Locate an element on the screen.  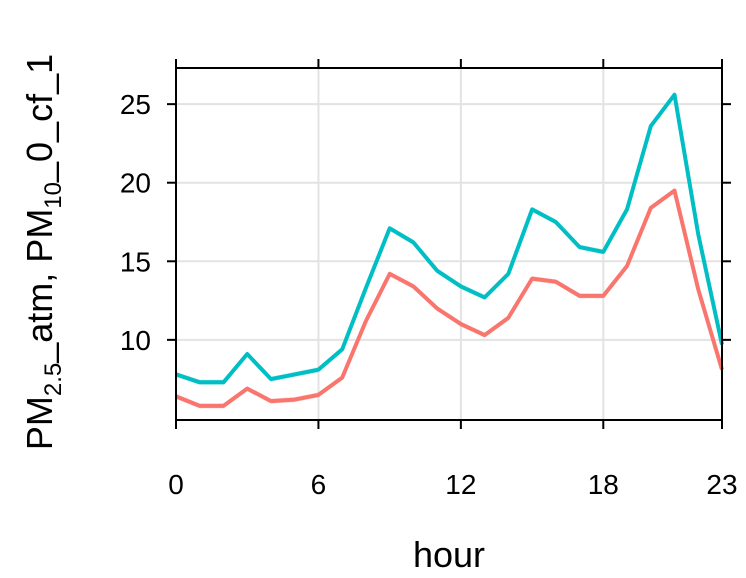
y-axis-title-part: _atm, PM is located at coordinates (39, 286).